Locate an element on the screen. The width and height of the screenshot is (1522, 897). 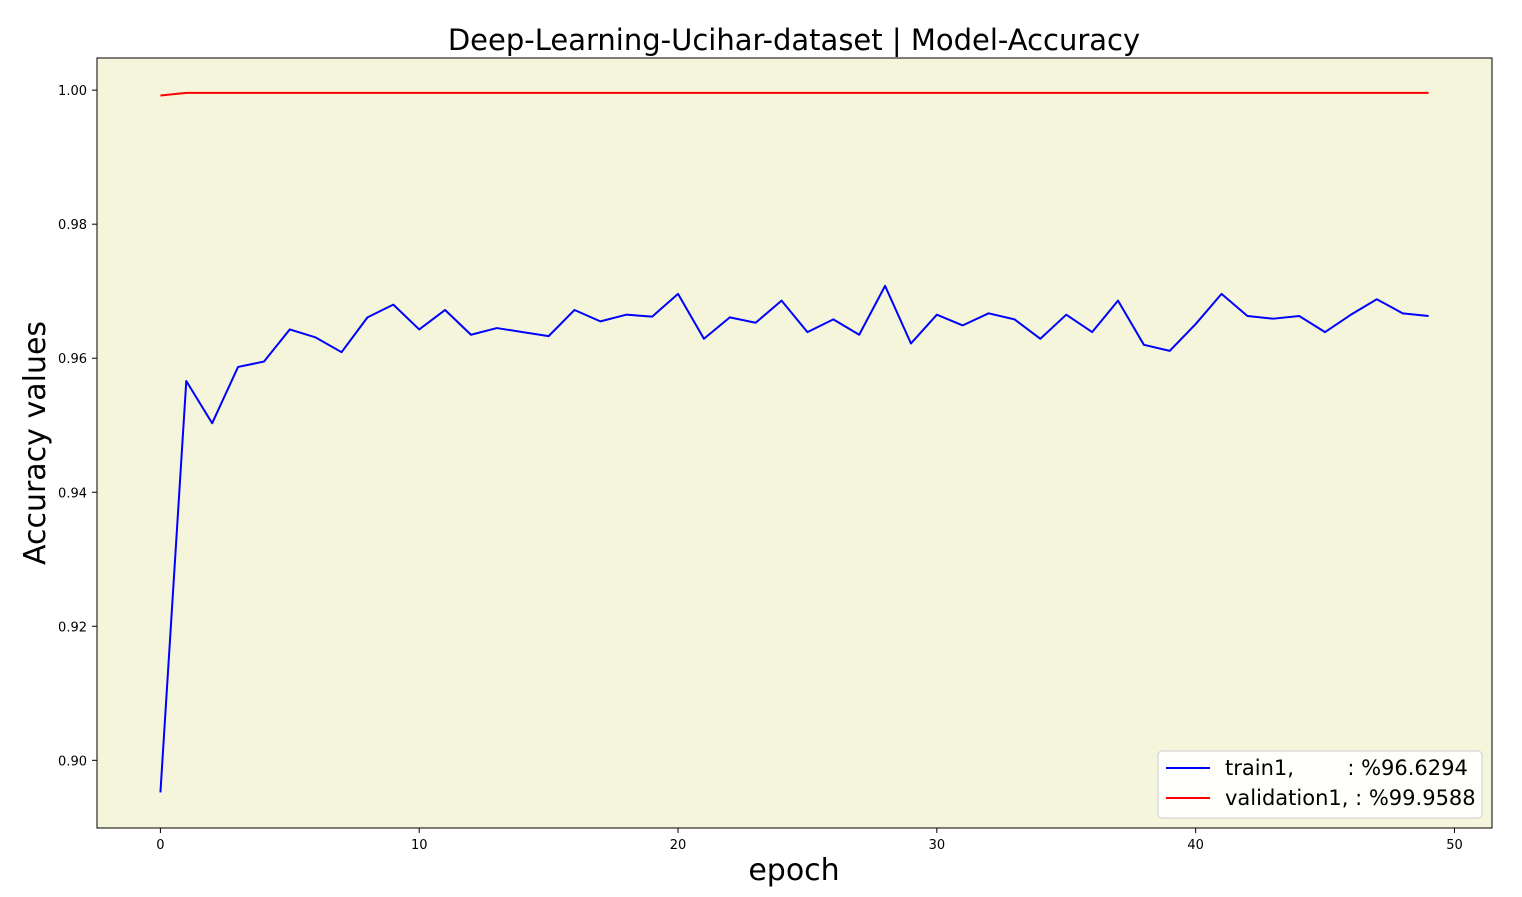
x-axis-label: epoch is located at coordinates (793, 870).